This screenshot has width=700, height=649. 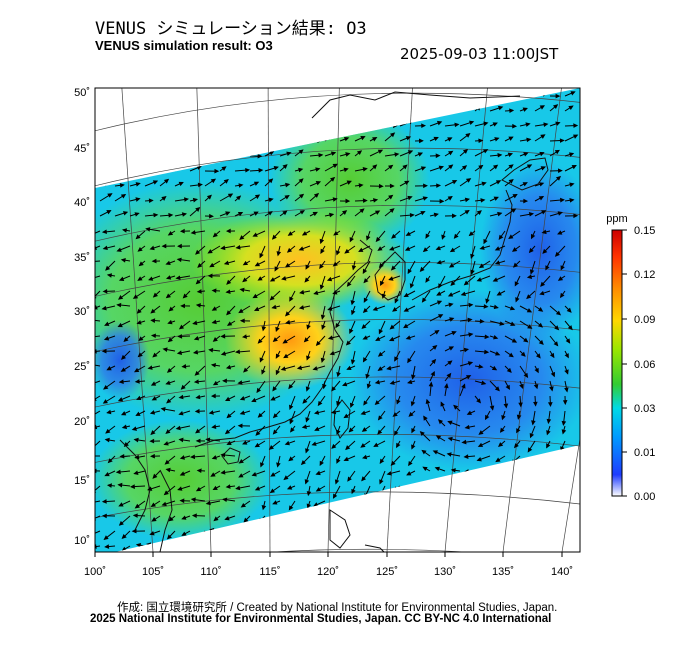 I want to click on lon-label: 130˚, so click(x=445, y=572).